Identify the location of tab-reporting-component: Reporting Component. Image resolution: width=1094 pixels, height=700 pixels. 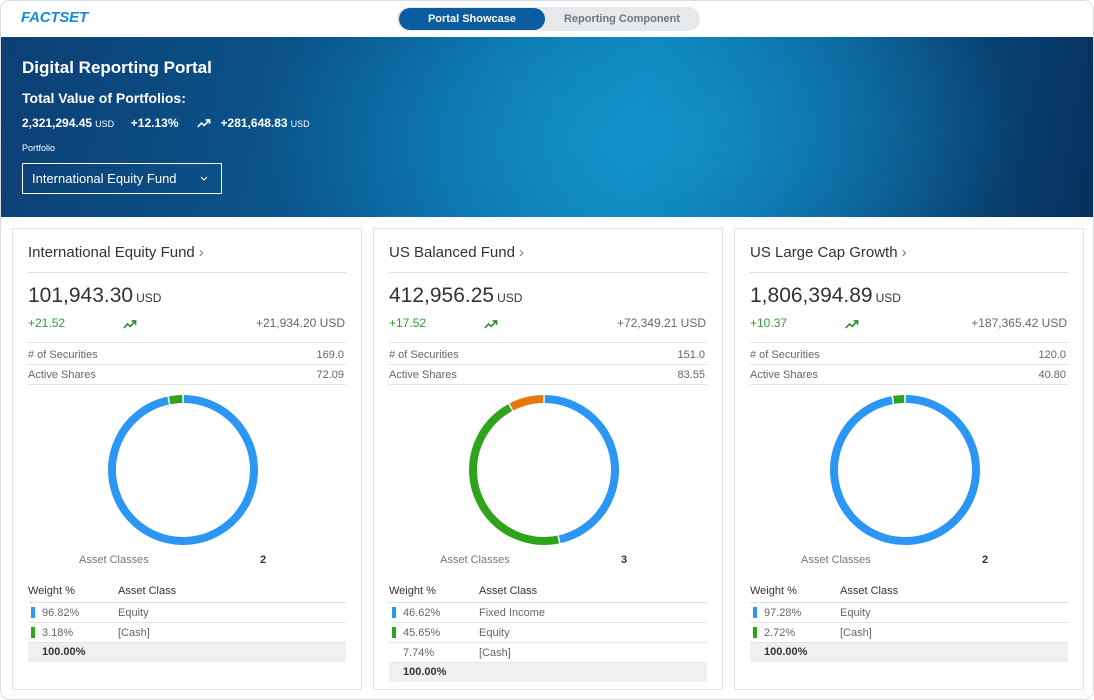
(622, 19).